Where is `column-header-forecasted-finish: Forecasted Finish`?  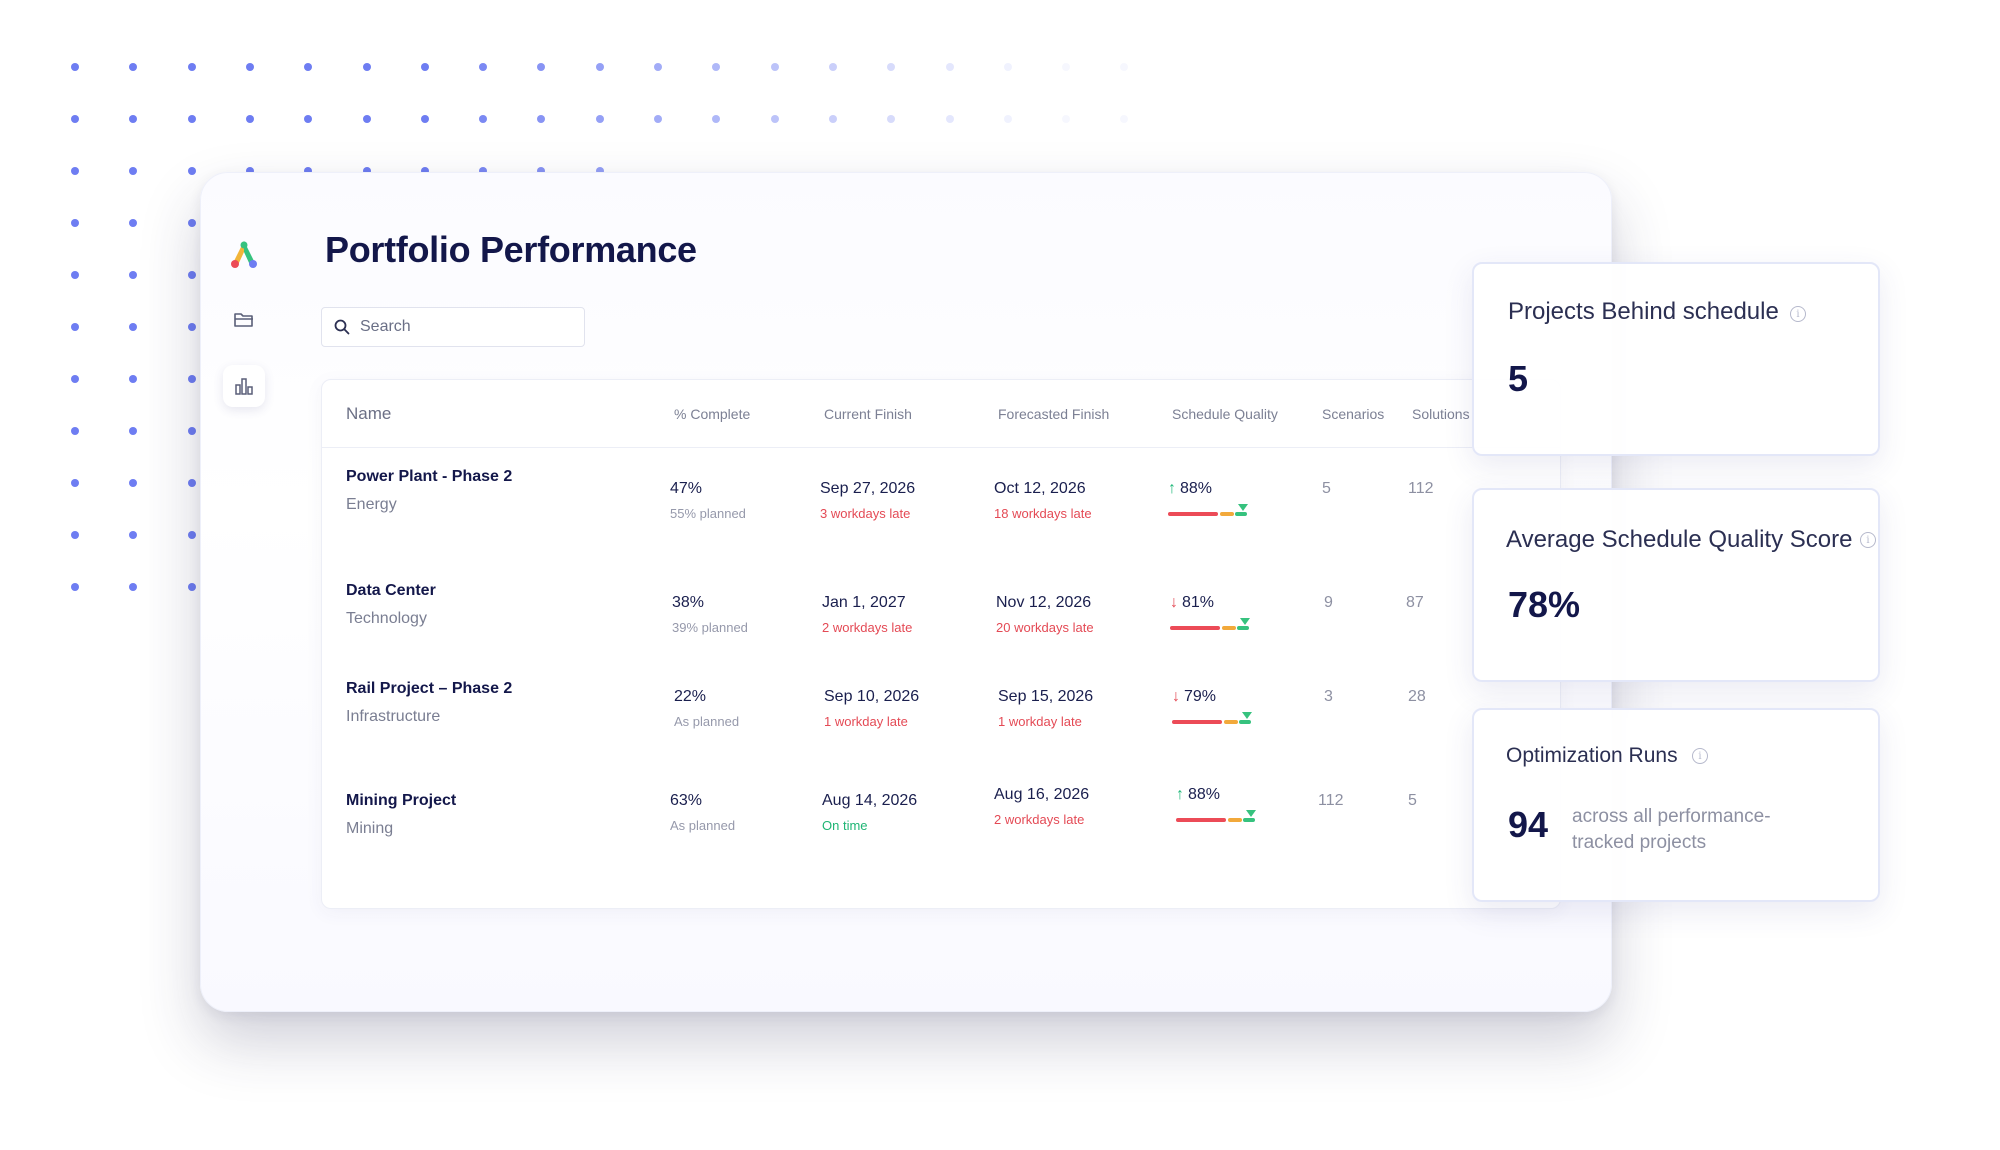 column-header-forecasted-finish: Forecasted Finish is located at coordinates (1054, 414).